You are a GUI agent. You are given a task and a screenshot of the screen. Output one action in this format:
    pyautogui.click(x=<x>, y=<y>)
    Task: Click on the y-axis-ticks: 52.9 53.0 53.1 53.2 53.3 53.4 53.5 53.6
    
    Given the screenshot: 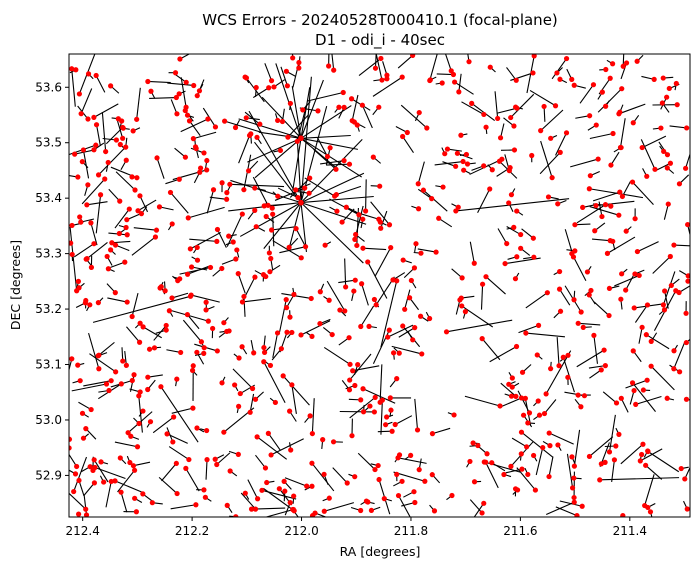 What is the action you would take?
    pyautogui.click(x=52, y=281)
    